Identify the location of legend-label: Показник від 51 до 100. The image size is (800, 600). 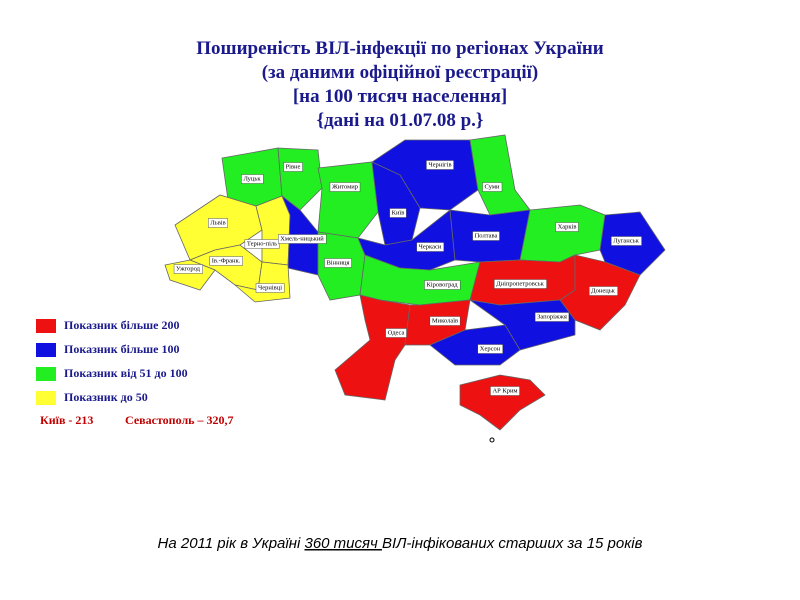
(126, 373).